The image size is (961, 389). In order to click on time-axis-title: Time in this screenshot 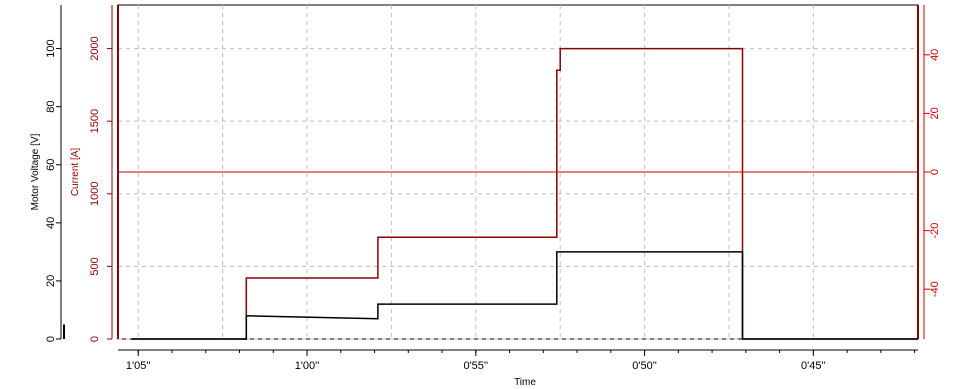, I will do `click(525, 382)`.